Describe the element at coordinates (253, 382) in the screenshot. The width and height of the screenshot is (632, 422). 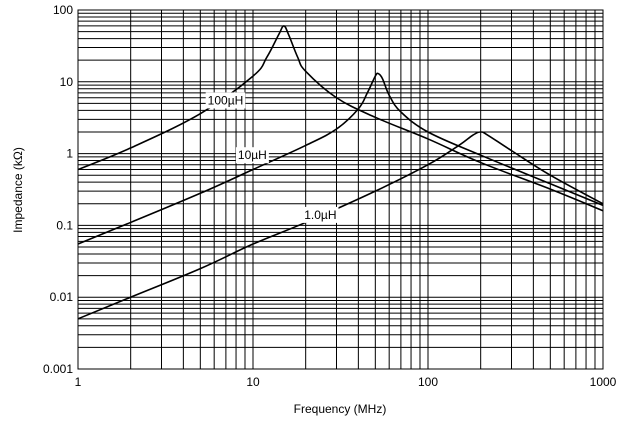
I see `x-tick-label: 10` at that location.